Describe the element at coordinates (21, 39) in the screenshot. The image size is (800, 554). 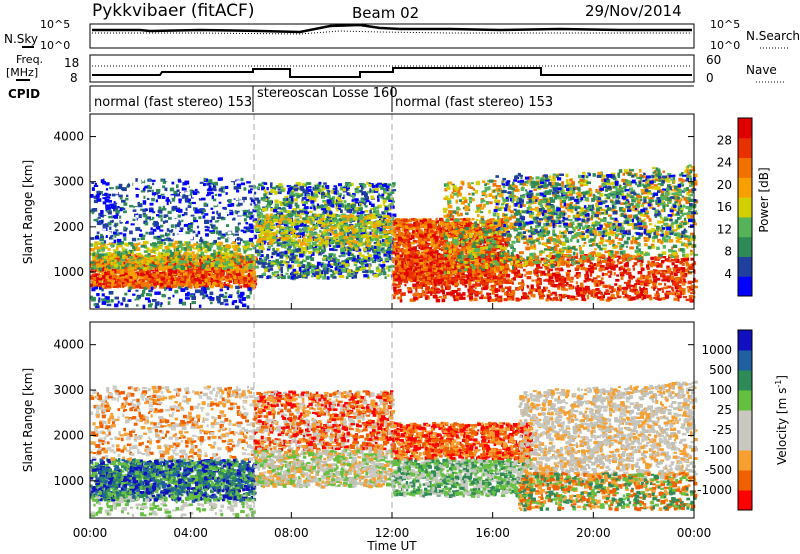
I see `nsky-label: N.Sky` at that location.